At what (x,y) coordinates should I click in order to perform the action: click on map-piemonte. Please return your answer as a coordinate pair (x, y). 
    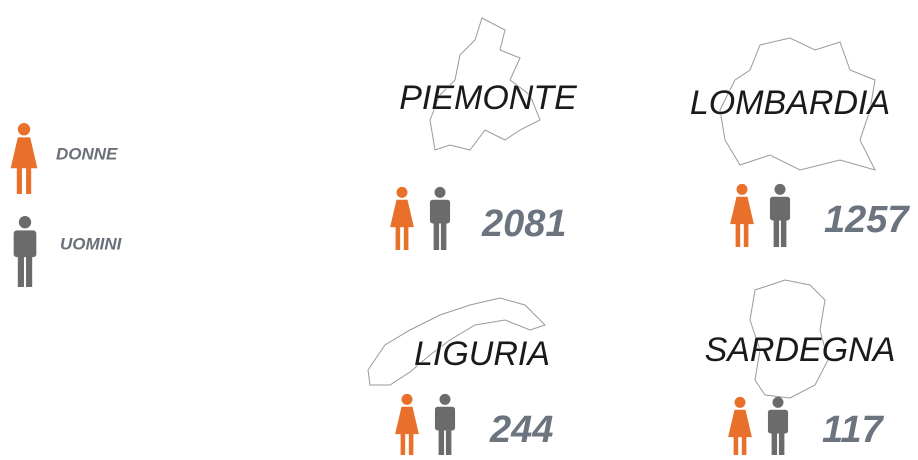
    Looking at the image, I should click on (485, 84).